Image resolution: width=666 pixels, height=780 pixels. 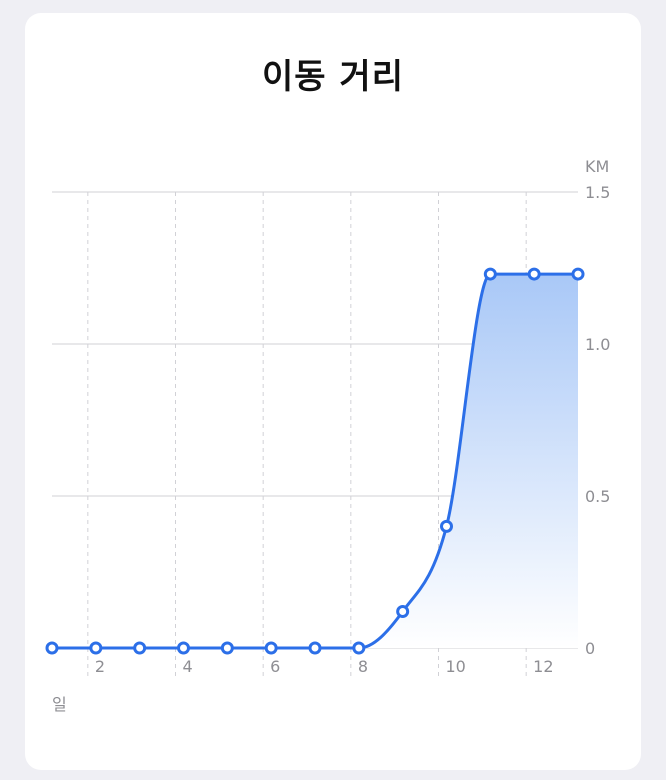 What do you see at coordinates (456, 666) in the screenshot?
I see `x-tick-label: 10` at bounding box center [456, 666].